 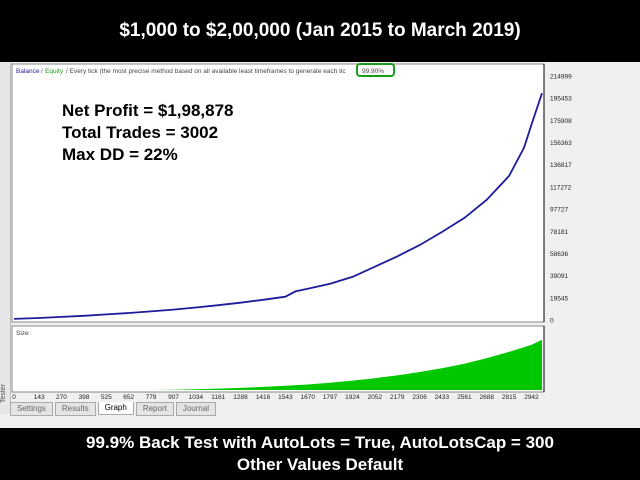 What do you see at coordinates (120, 154) in the screenshot?
I see `stat-max-dd: Max DD = 22%` at bounding box center [120, 154].